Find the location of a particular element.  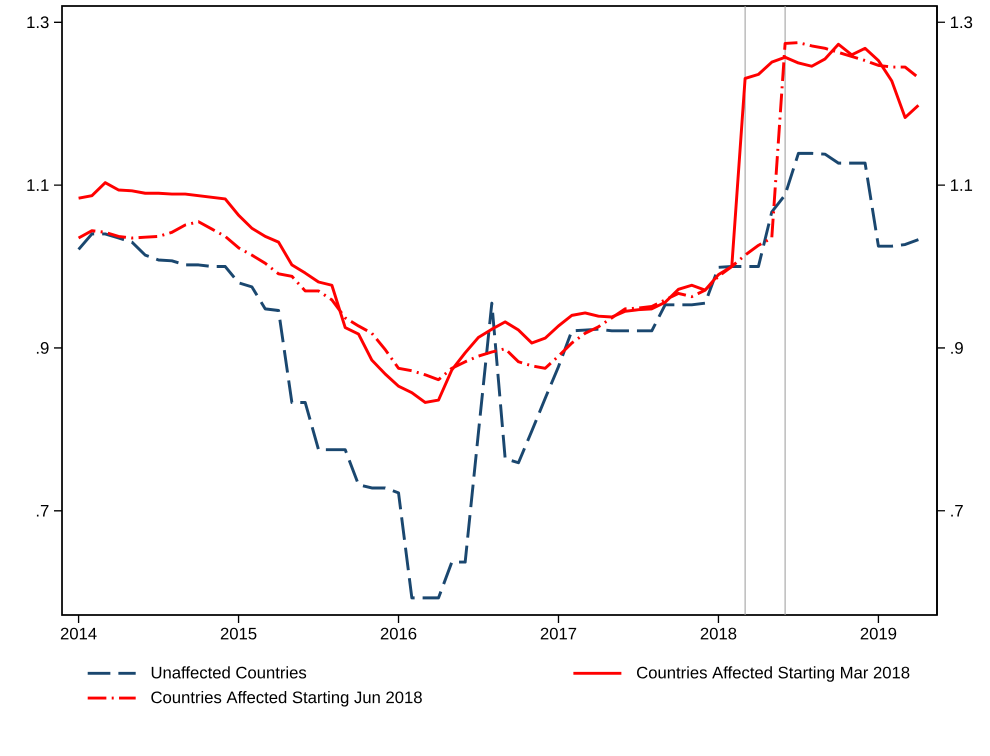

x-tick-label: 2016 is located at coordinates (398, 634).